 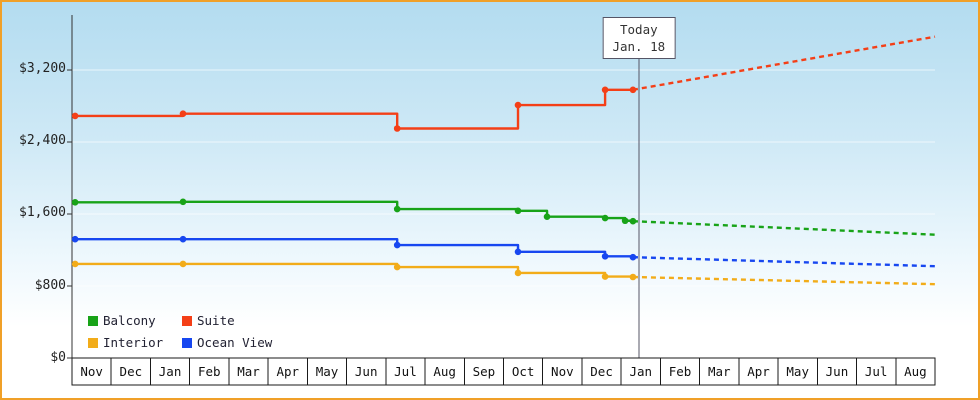 What do you see at coordinates (327, 371) in the screenshot?
I see `month-label-may-6: May` at bounding box center [327, 371].